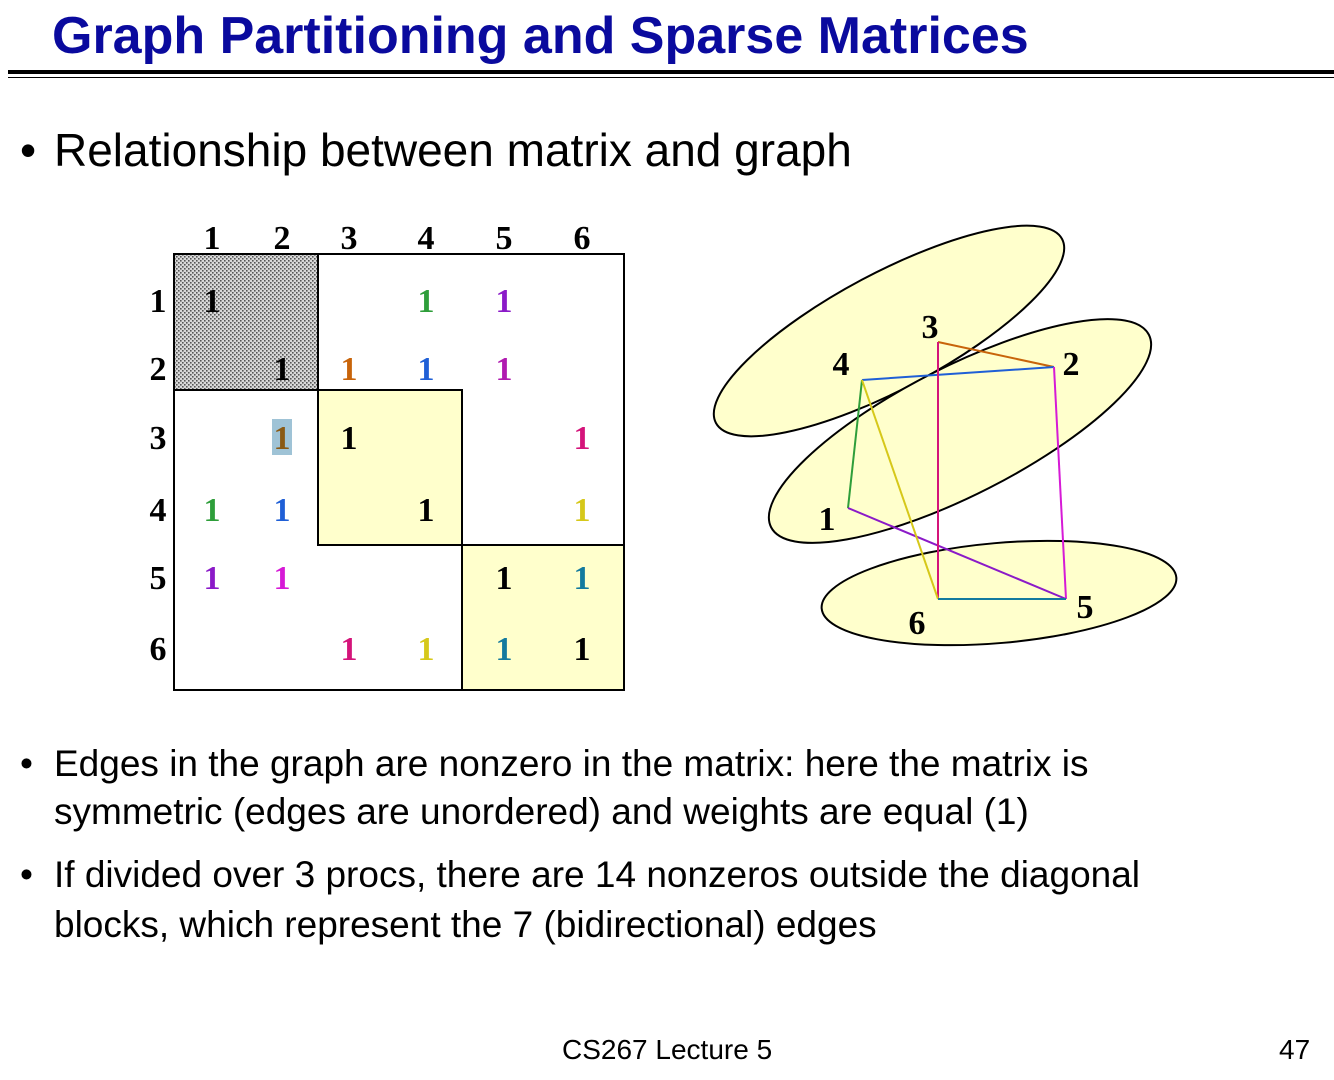 This screenshot has width=1334, height=1080. Describe the element at coordinates (158, 578) in the screenshot. I see `matrix-row-label: 5` at that location.